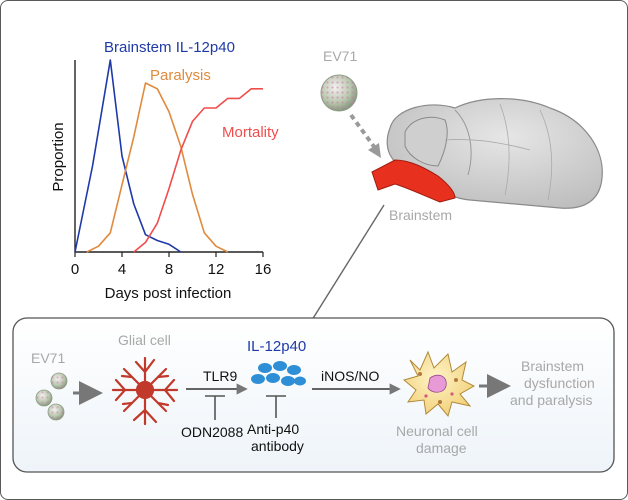 The height and width of the screenshot is (500, 628). What do you see at coordinates (439, 384) in the screenshot?
I see `damaged-neuron-icon` at bounding box center [439, 384].